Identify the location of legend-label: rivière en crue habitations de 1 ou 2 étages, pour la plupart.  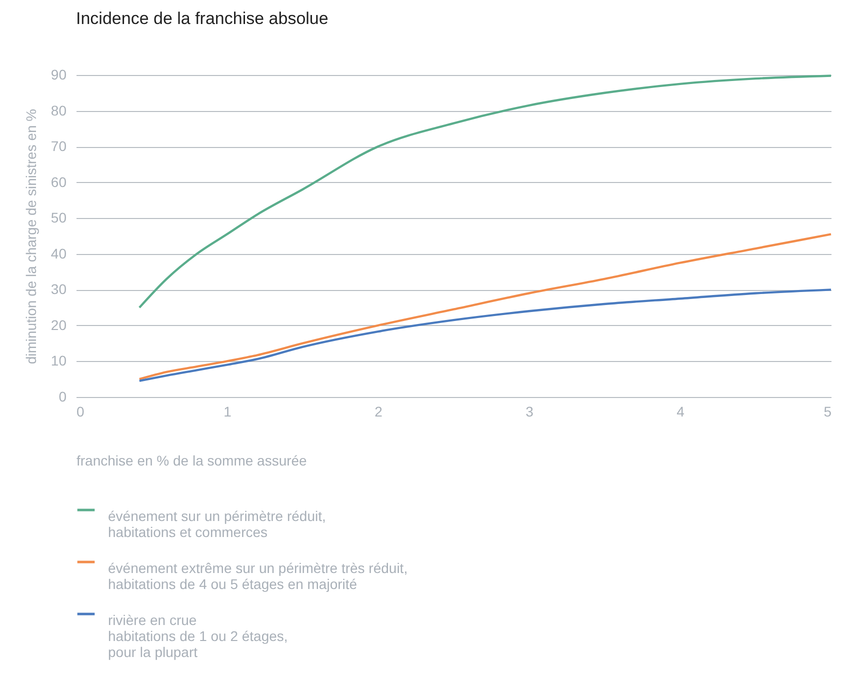
(198, 636).